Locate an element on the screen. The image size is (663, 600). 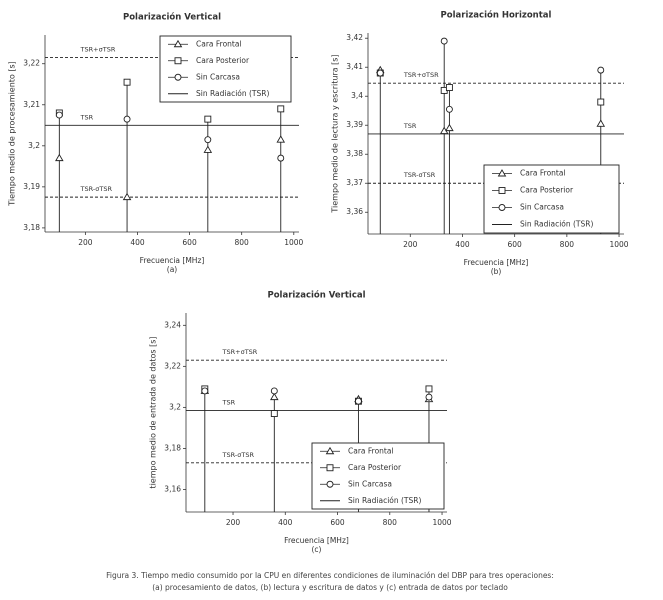
subfigure-label: (b) is located at coordinates (496, 271).